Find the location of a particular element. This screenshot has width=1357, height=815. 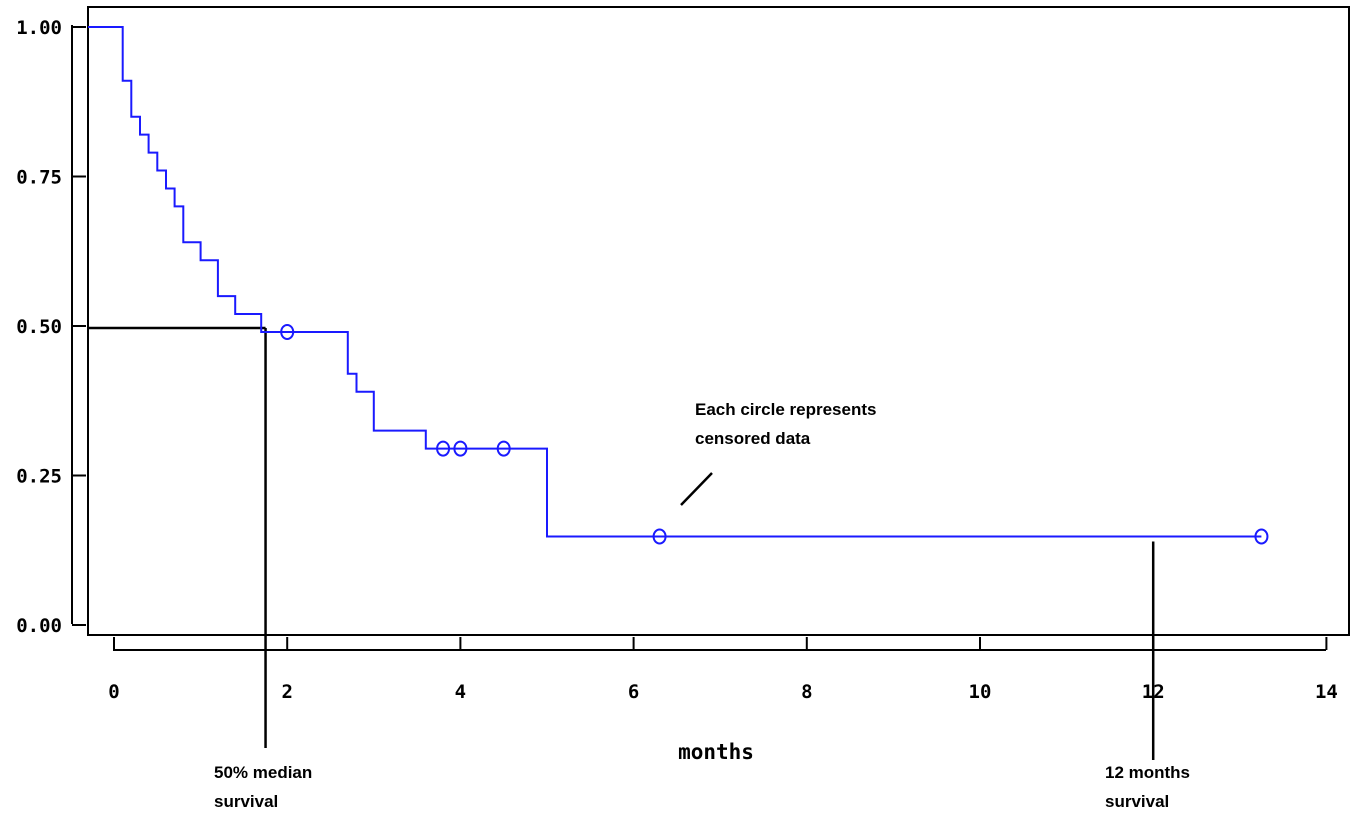

y-tick-label: 0.75 is located at coordinates (39, 178).